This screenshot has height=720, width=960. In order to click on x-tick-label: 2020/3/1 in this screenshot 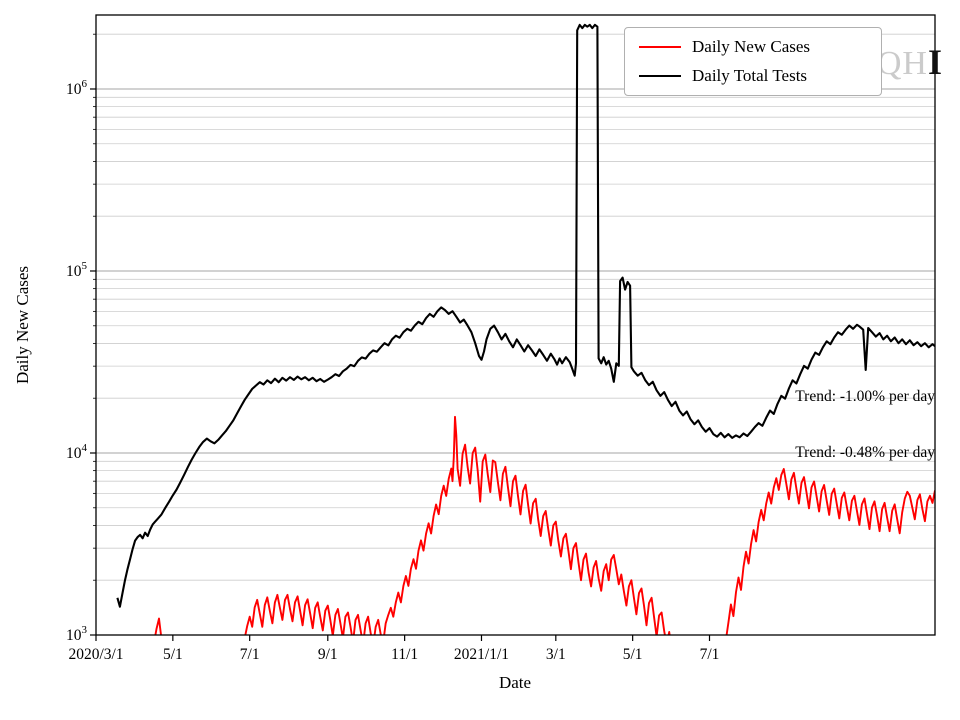, I will do `click(95, 654)`.